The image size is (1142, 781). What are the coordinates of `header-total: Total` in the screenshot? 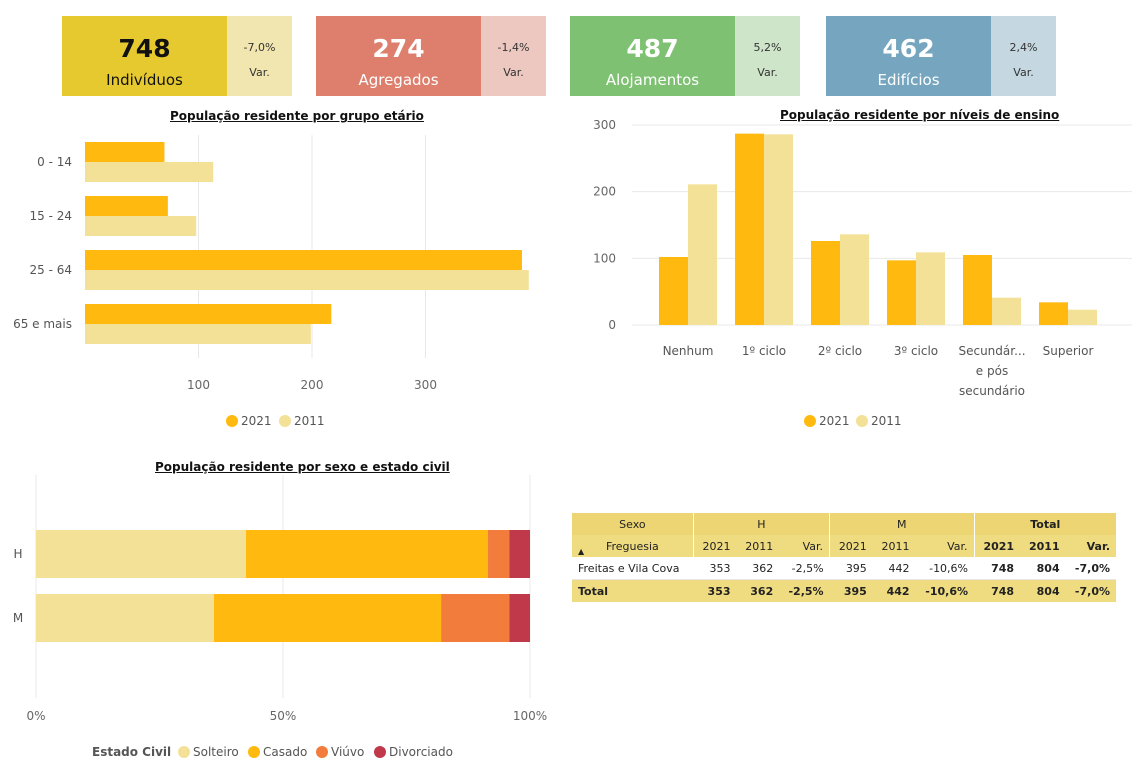 It's located at (1044, 524).